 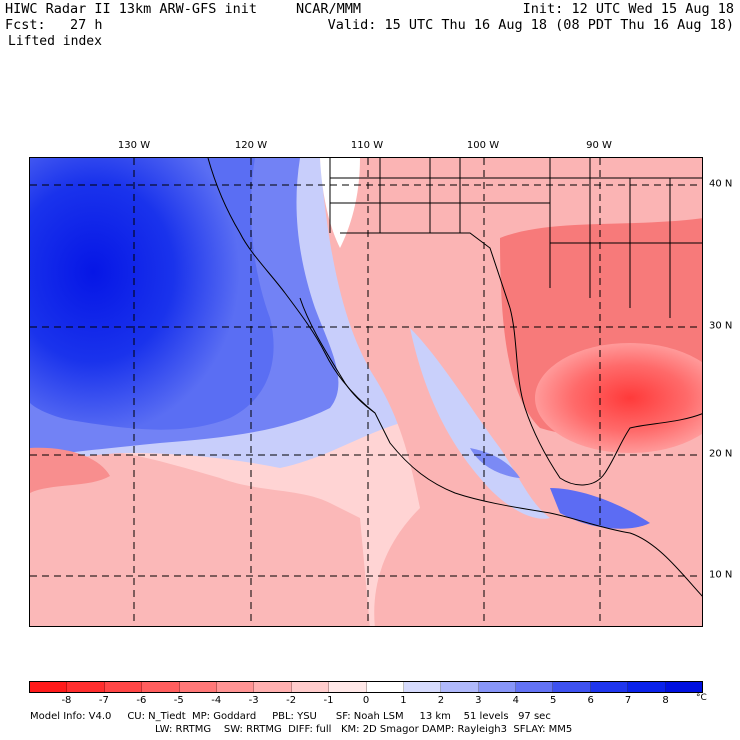 I want to click on colorbar-tick-label: 5, so click(x=553, y=700).